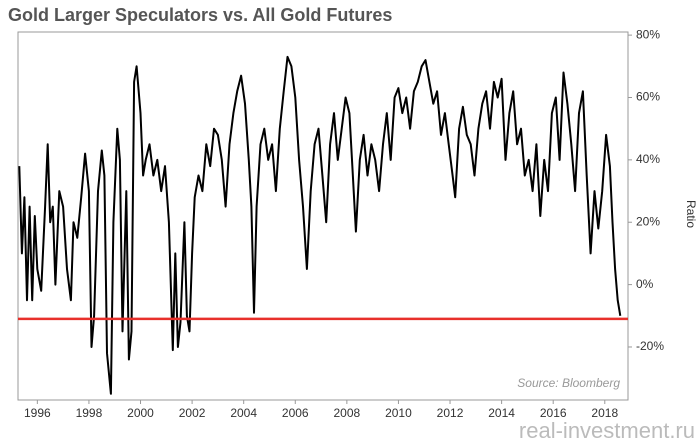  What do you see at coordinates (140, 413) in the screenshot?
I see `x-tick-label: 2000` at bounding box center [140, 413].